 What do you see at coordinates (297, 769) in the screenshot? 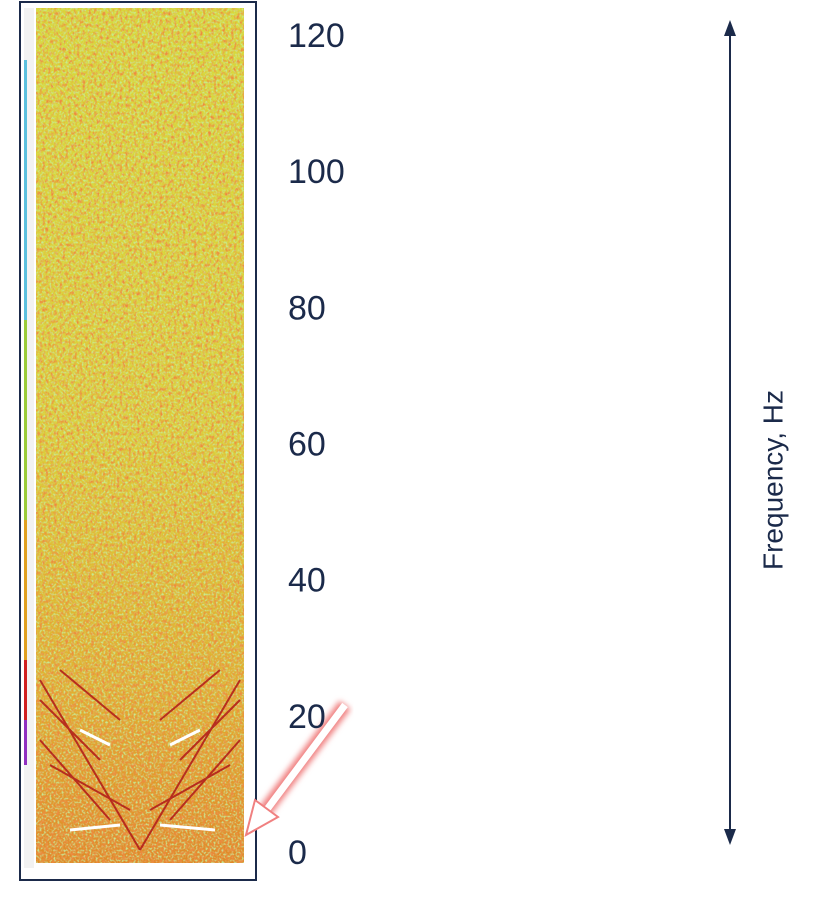
I see `pointer-arrow` at bounding box center [297, 769].